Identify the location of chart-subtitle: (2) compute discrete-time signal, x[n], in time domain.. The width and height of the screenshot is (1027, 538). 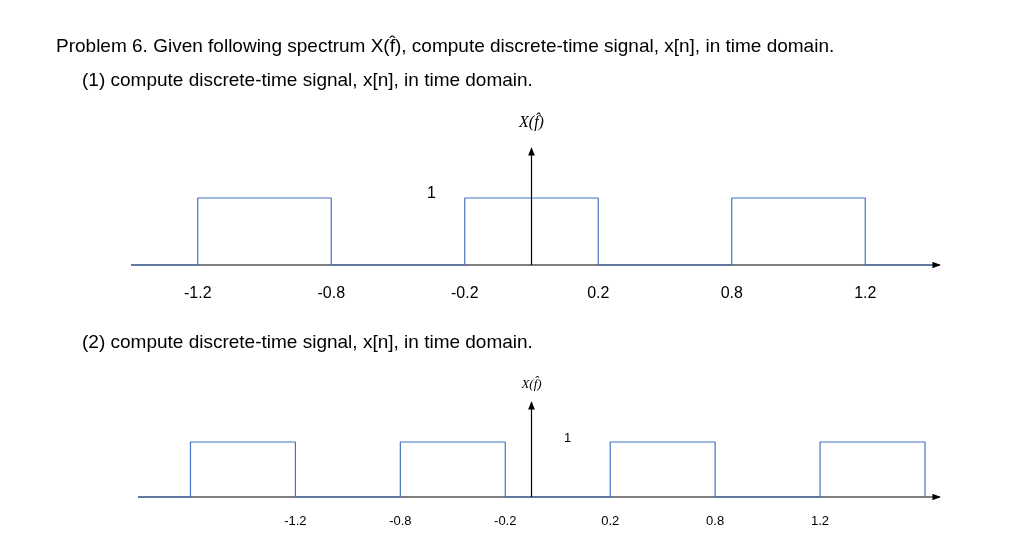
(307, 341).